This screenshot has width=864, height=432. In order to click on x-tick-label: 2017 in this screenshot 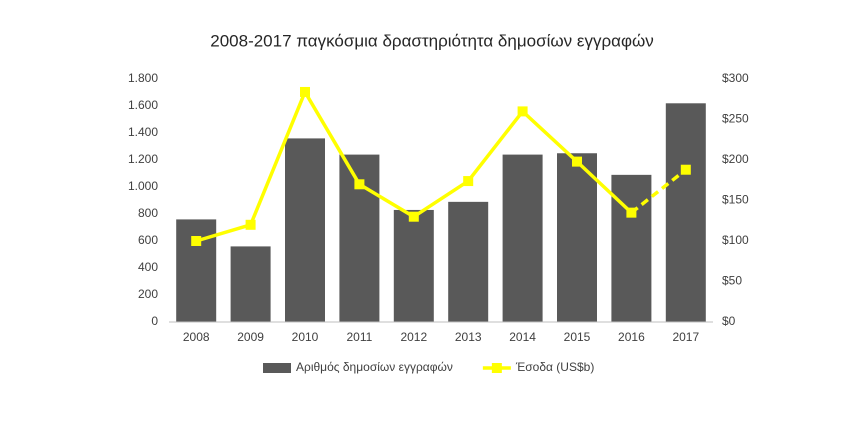, I will do `click(685, 337)`.